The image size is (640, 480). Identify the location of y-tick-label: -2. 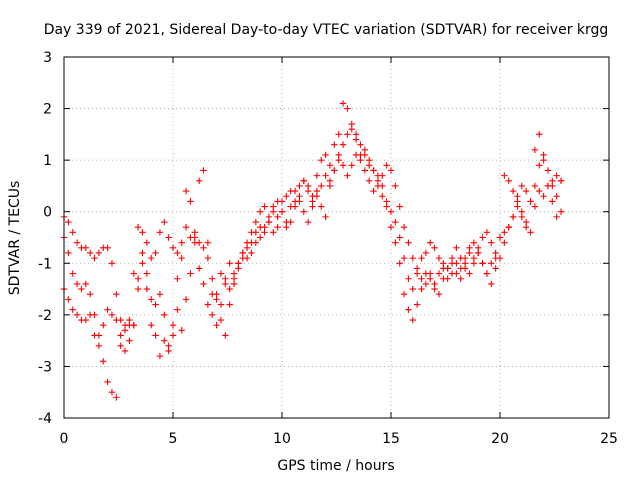
(45, 316).